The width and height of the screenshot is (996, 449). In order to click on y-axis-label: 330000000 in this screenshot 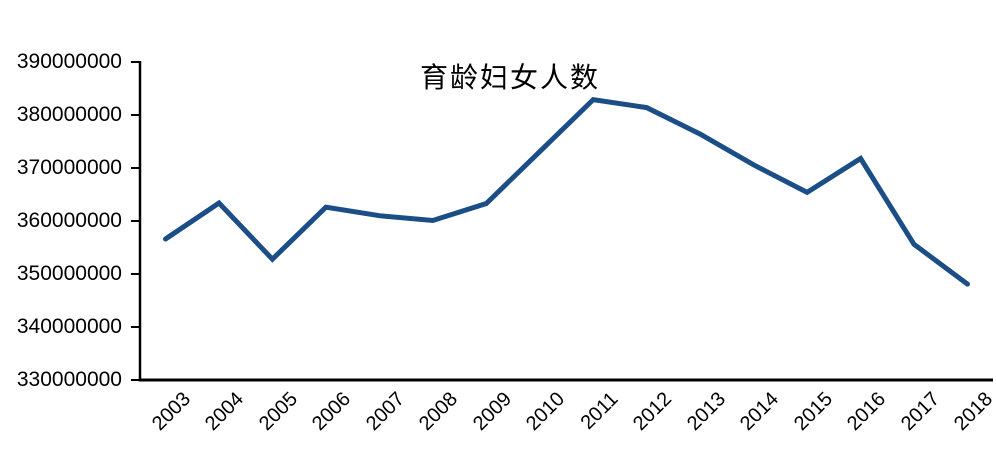, I will do `click(69, 379)`.